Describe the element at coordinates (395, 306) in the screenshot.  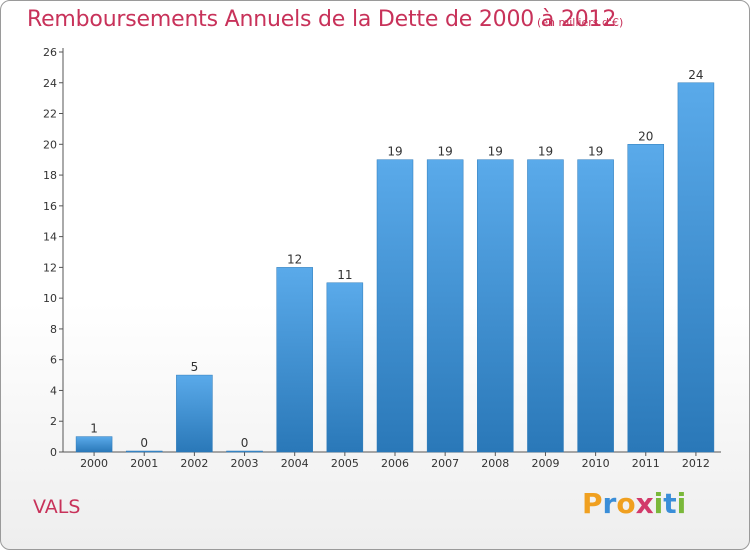
I see `bar-2006` at that location.